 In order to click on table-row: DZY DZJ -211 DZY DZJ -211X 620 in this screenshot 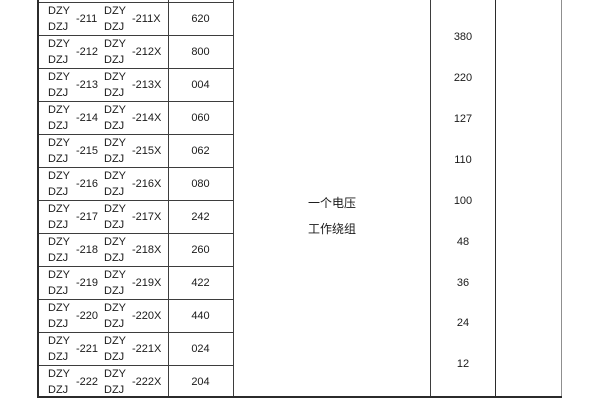, I will do `click(136, 18)`.